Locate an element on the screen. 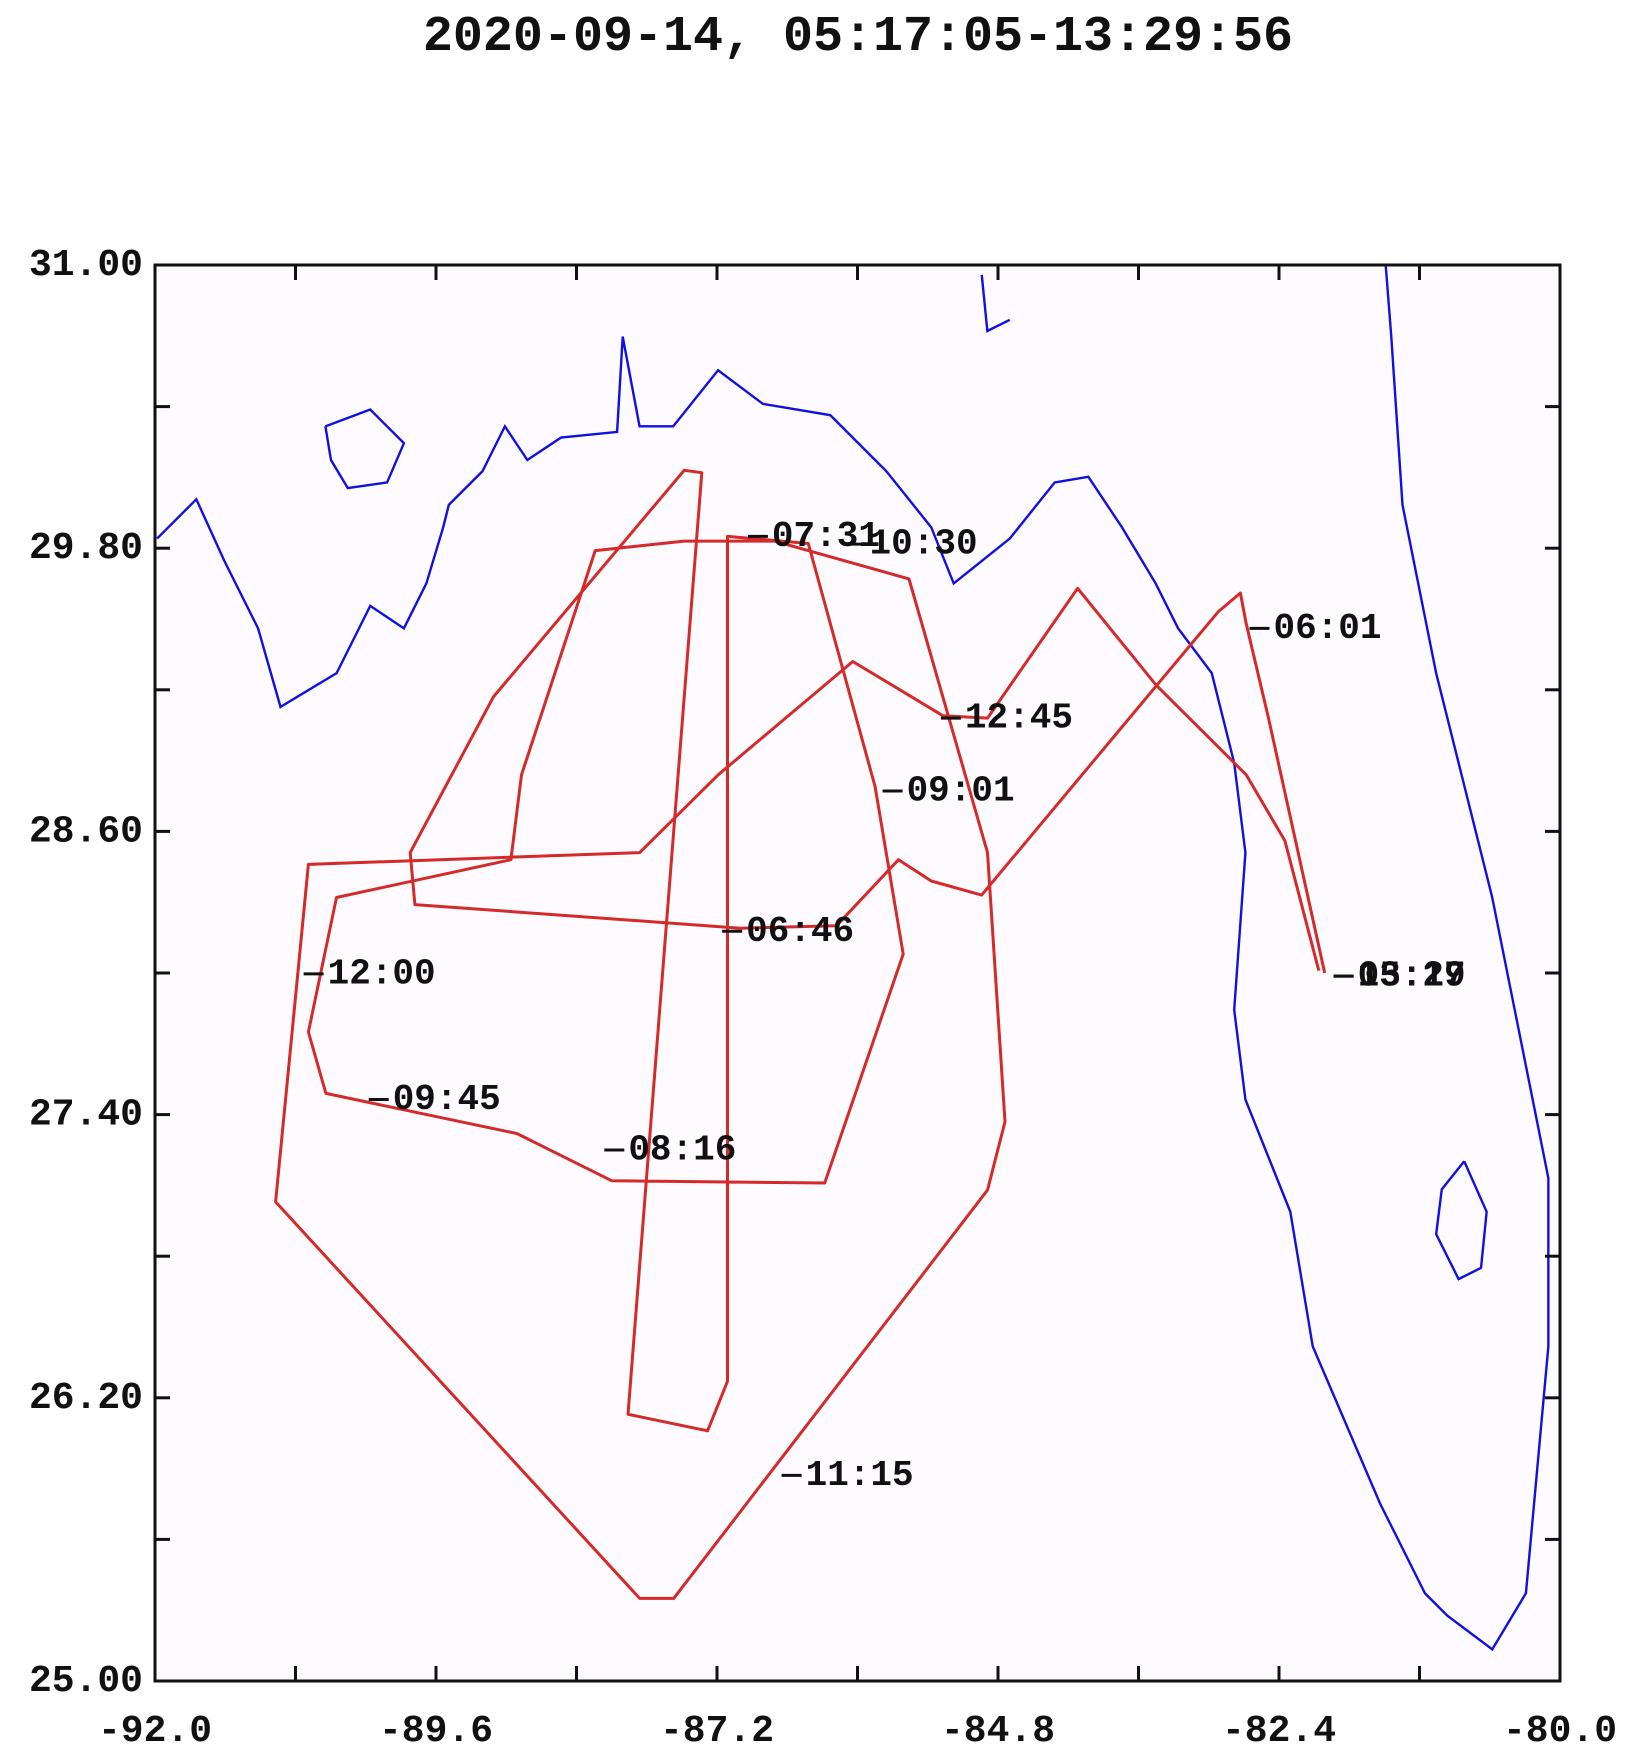 The image size is (1626, 1760). y-tick-label: 29.80 is located at coordinates (86, 548).